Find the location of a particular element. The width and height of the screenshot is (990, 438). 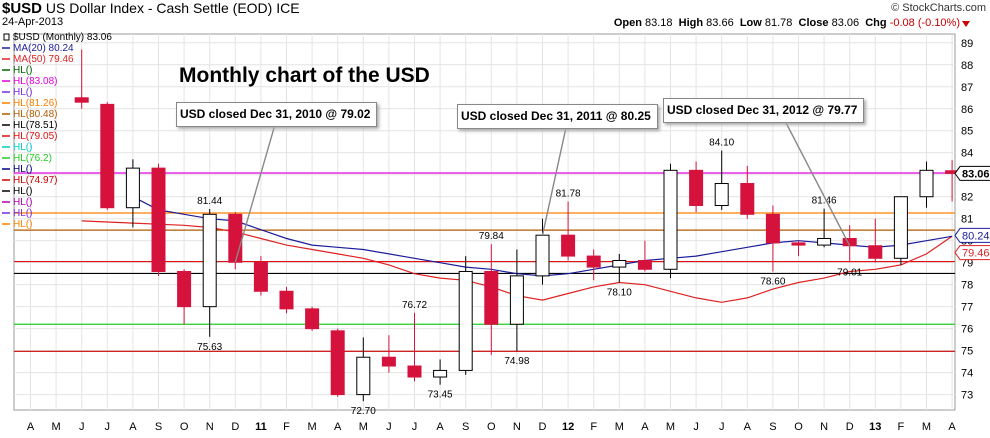

y-tick-label: 82 is located at coordinates (967, 198).